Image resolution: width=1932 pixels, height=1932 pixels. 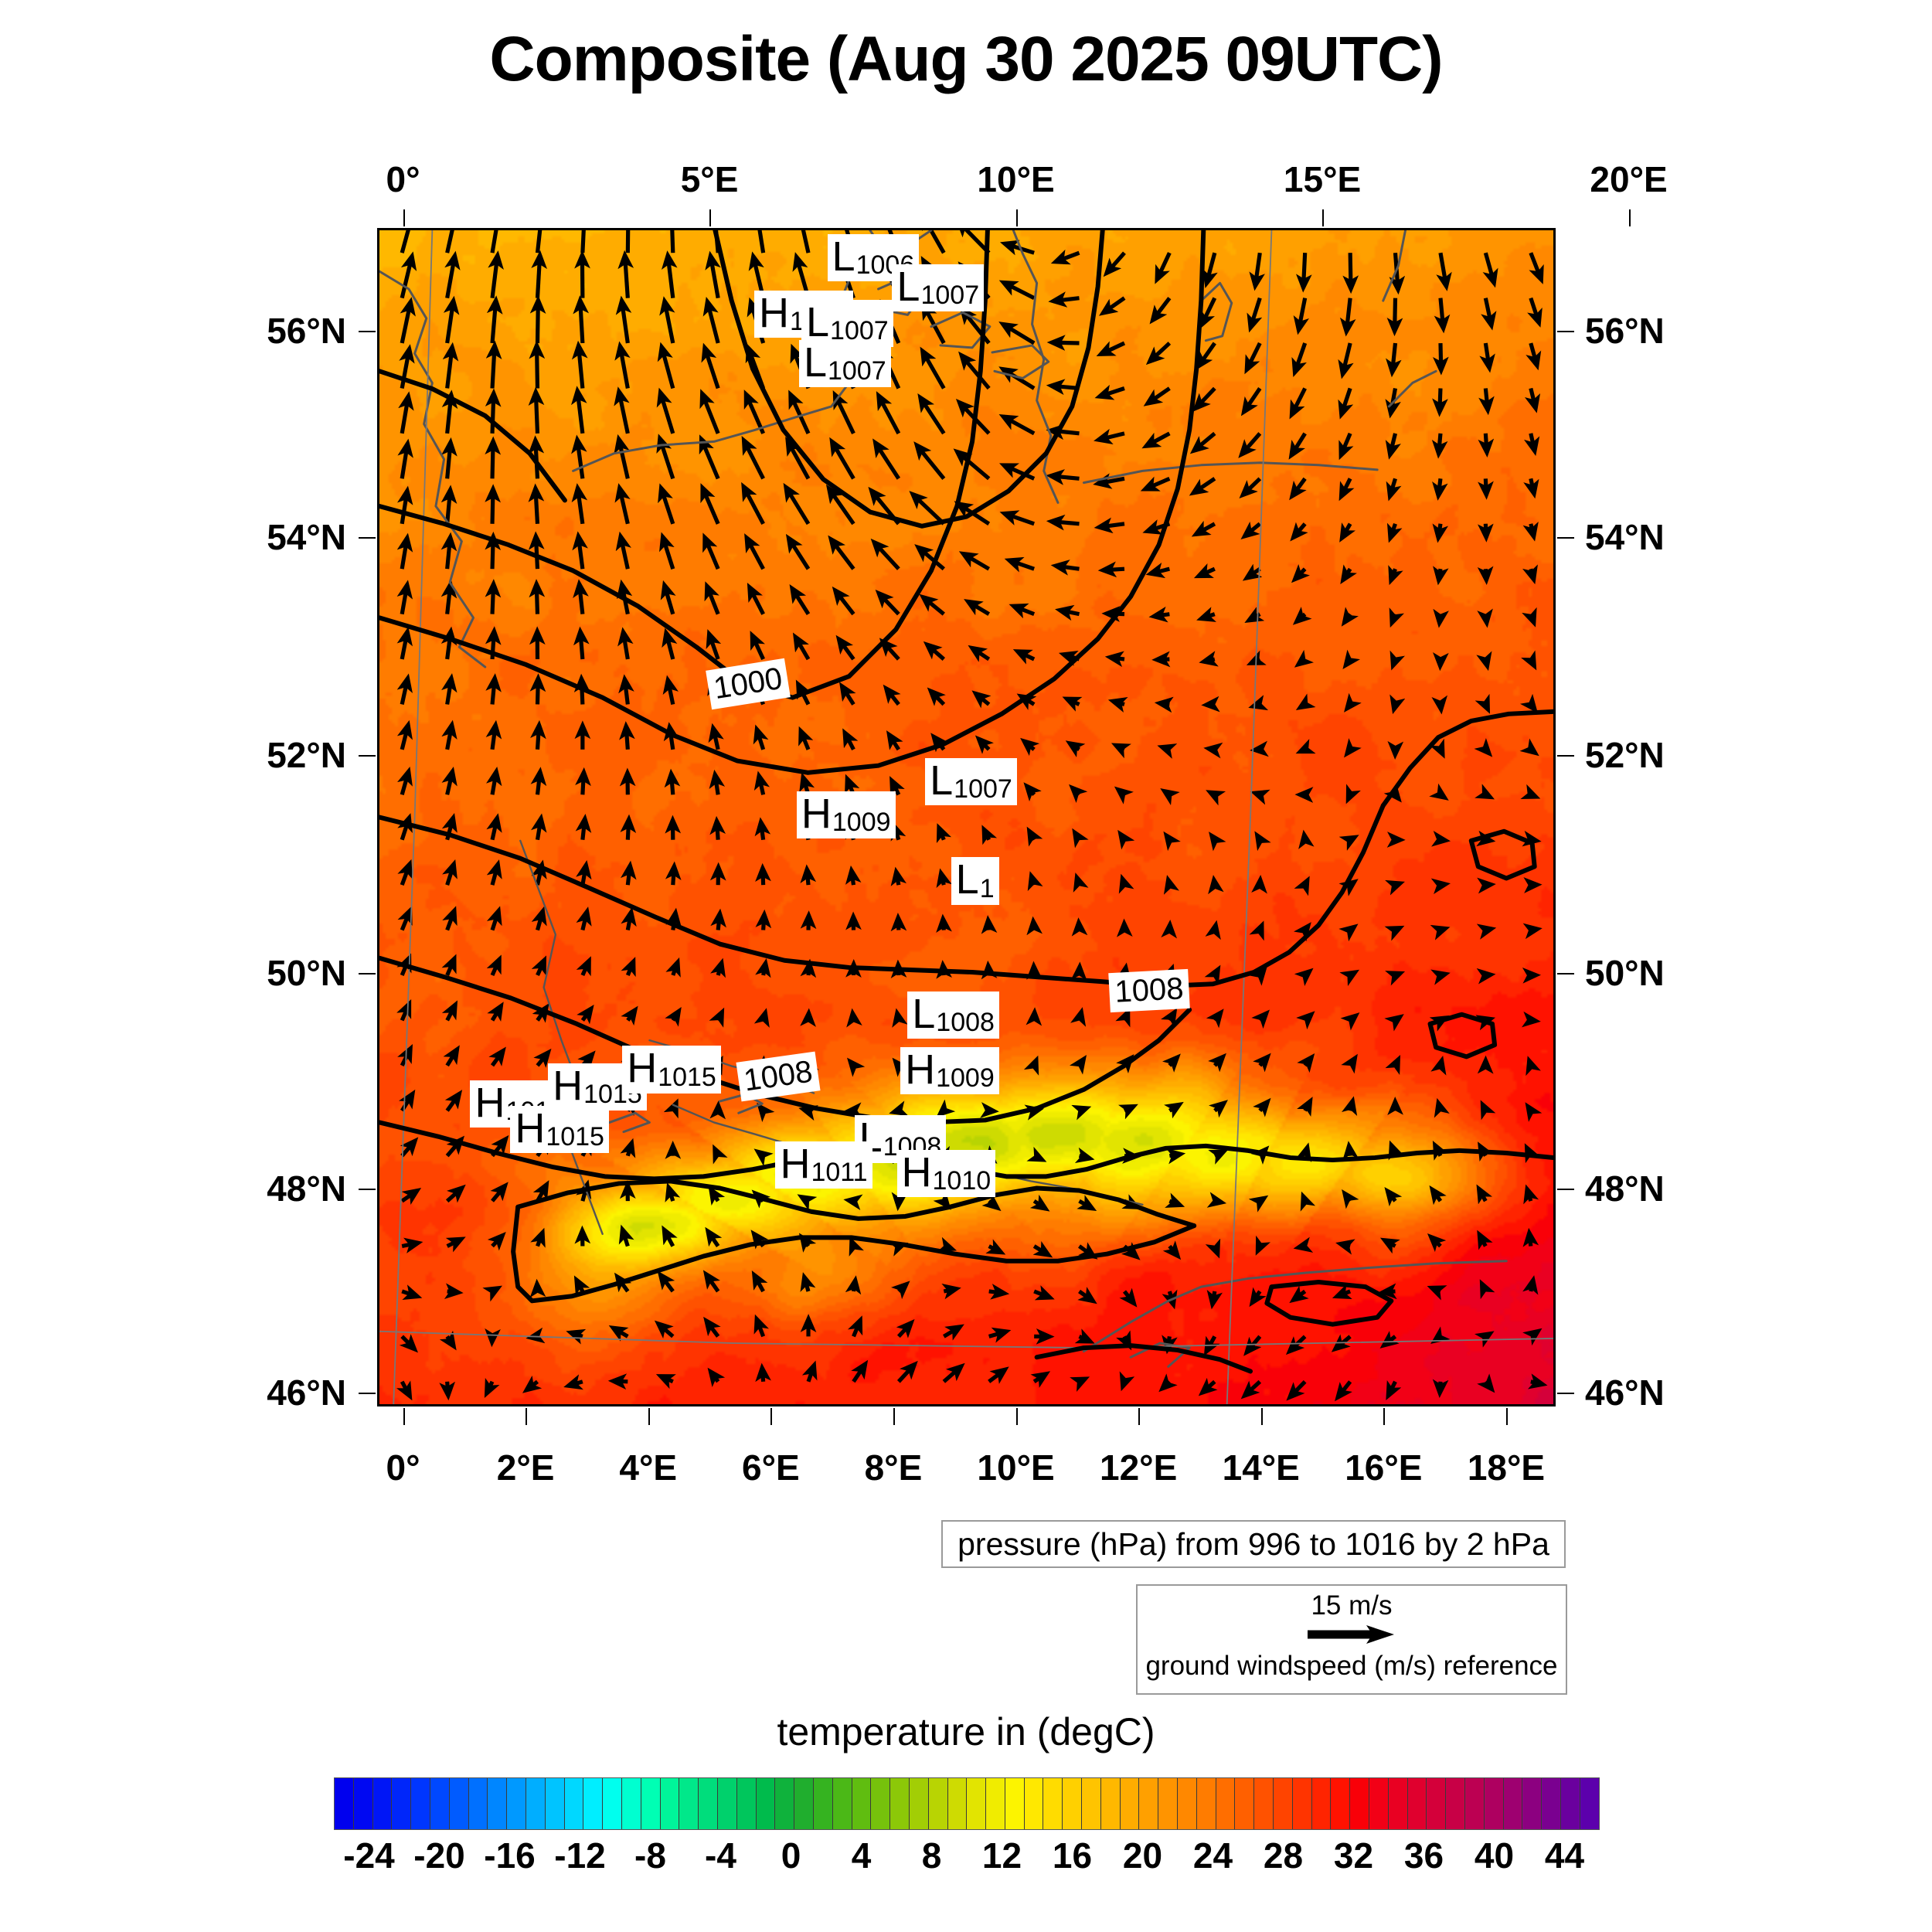 What do you see at coordinates (893, 1468) in the screenshot?
I see `longitude-label-bottom: 8°E` at bounding box center [893, 1468].